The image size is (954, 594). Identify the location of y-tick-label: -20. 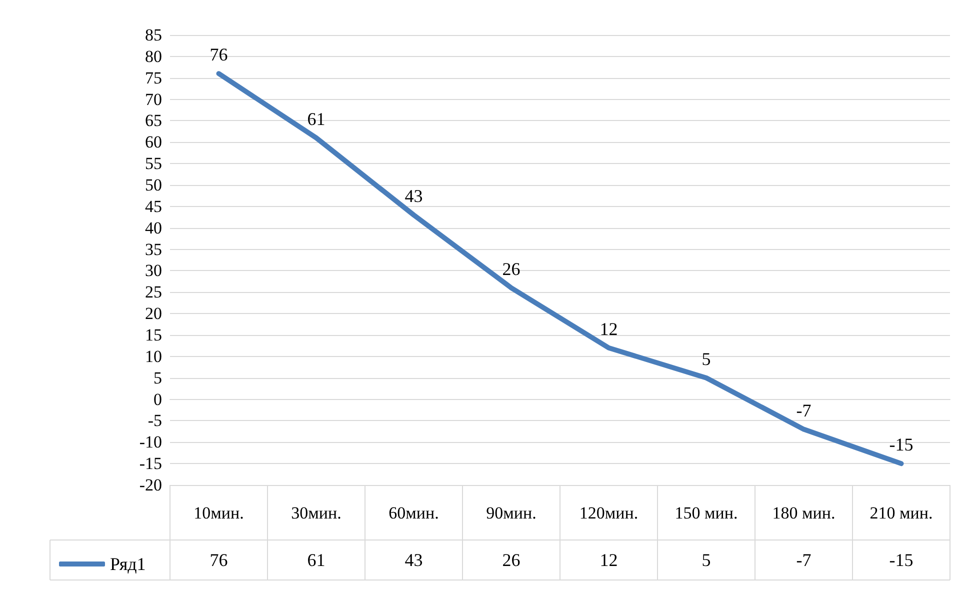
(150, 485).